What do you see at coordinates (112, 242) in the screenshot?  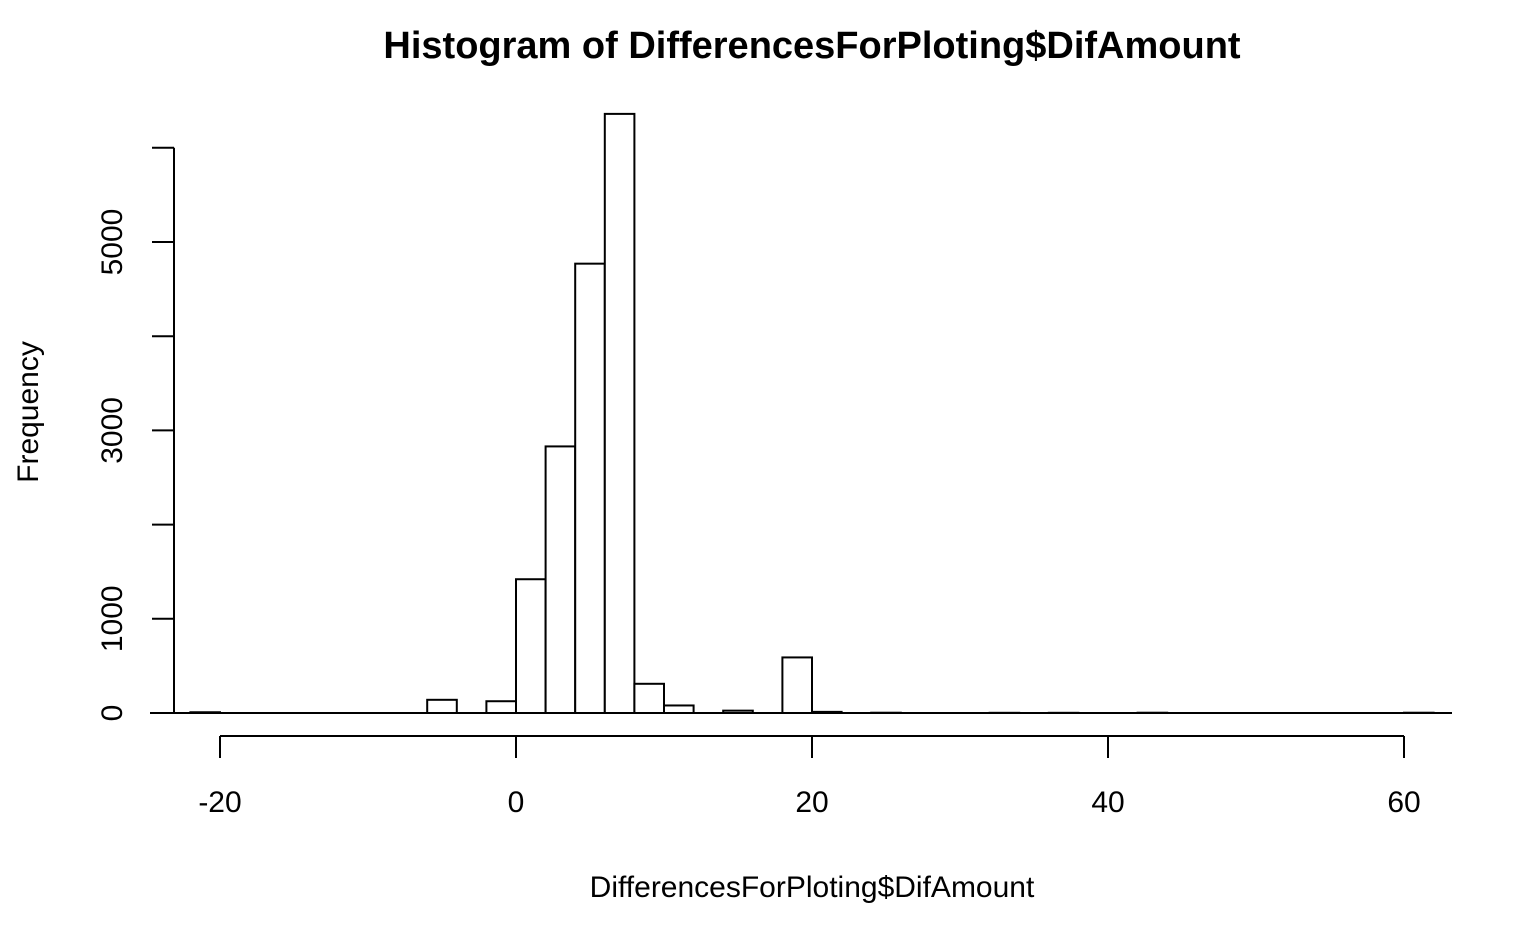 I see `y-tick-label: 5000` at bounding box center [112, 242].